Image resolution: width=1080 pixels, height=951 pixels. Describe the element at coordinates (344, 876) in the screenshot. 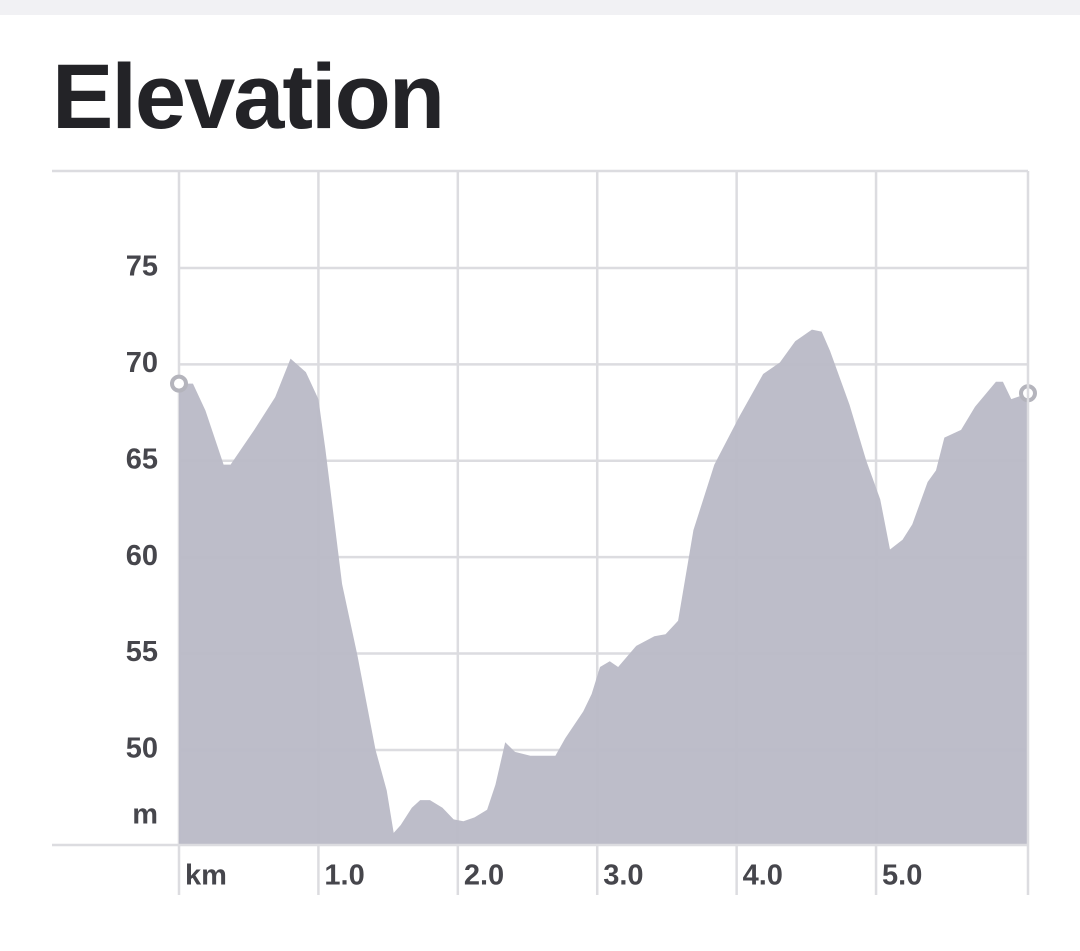

I see `x-tick-label: 1.0` at that location.